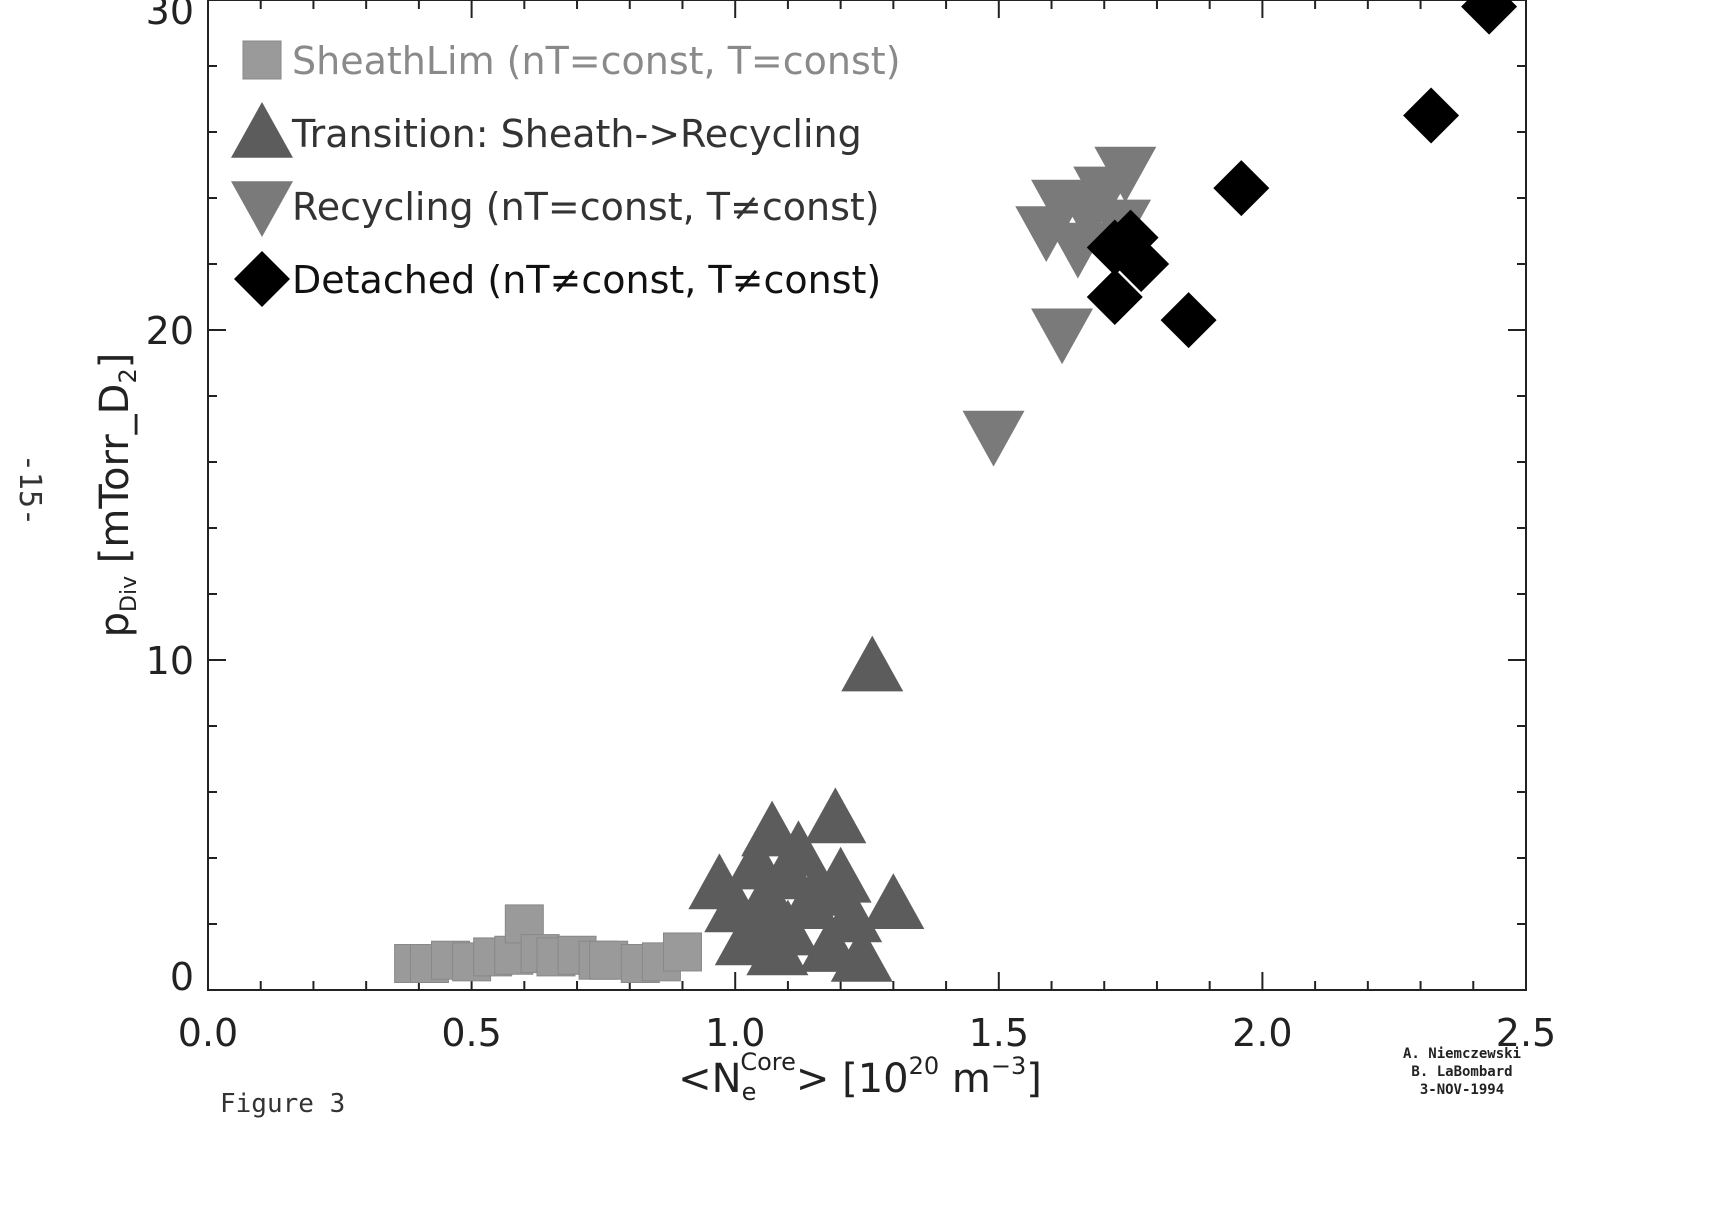 The height and width of the screenshot is (1217, 1725). Describe the element at coordinates (471, 1033) in the screenshot. I see `x-tick-label: 0.5` at that location.